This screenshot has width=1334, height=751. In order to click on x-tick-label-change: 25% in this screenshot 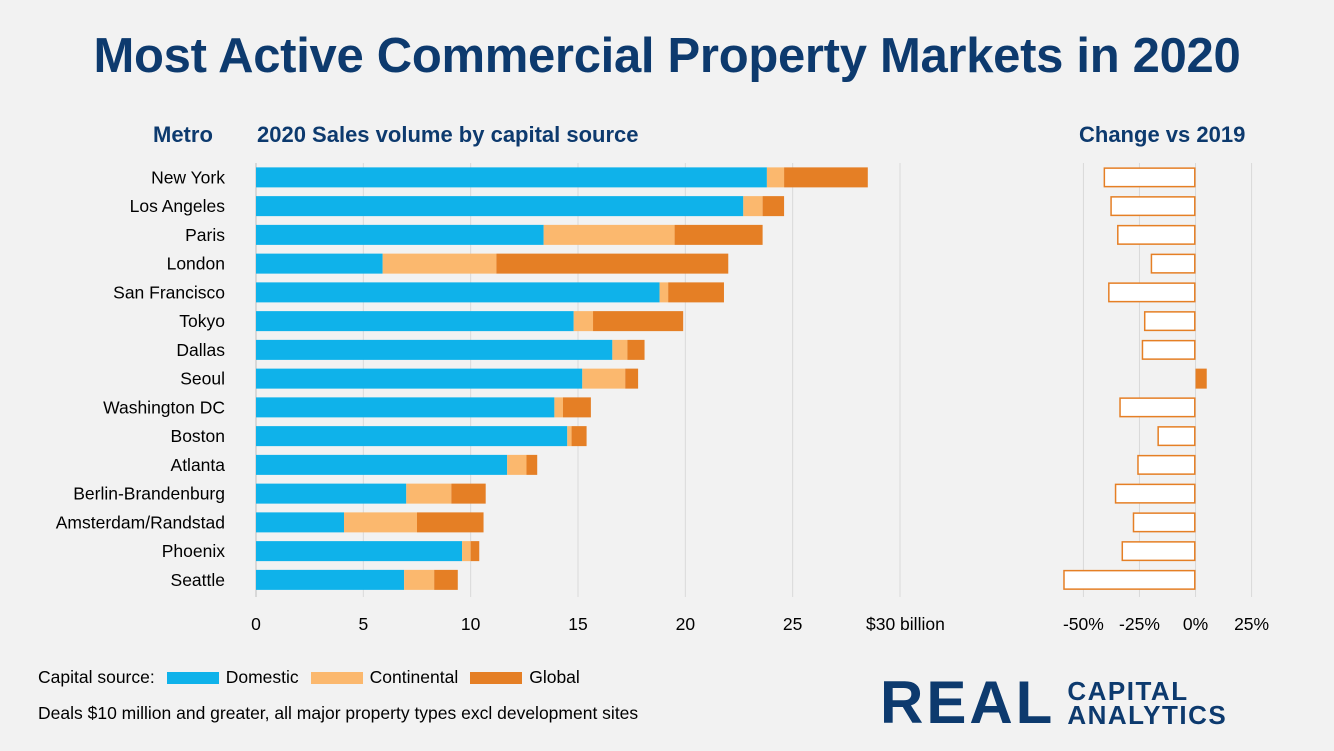, I will do `click(1251, 624)`.